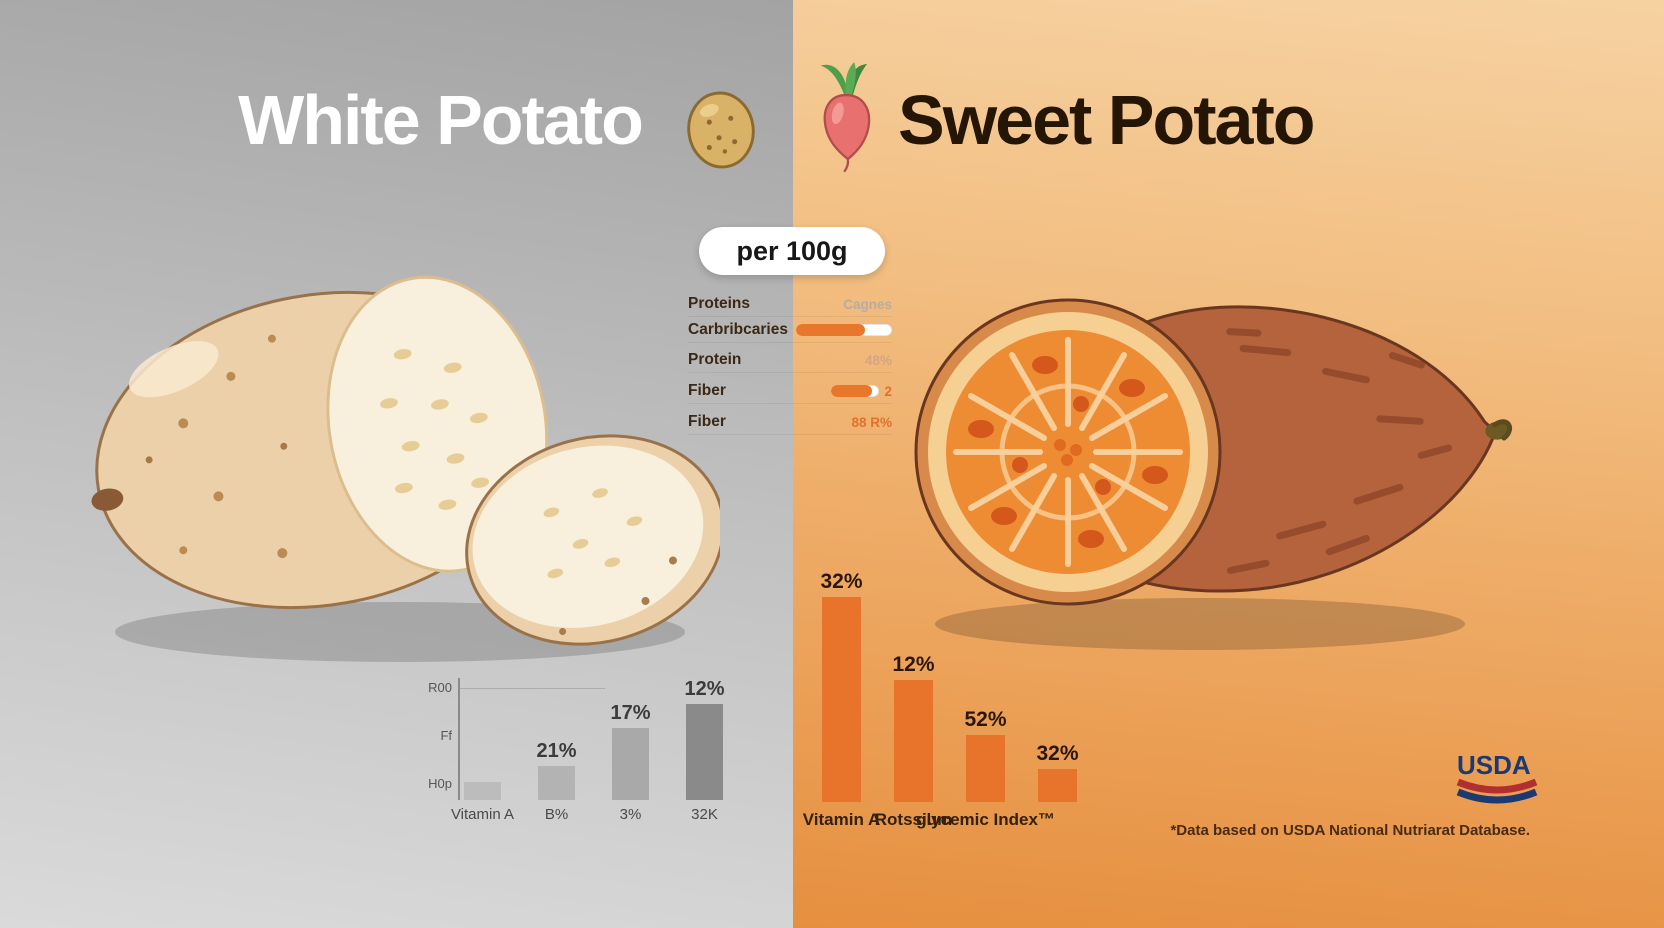  I want to click on white-potato-title: White Potato, so click(441, 120).